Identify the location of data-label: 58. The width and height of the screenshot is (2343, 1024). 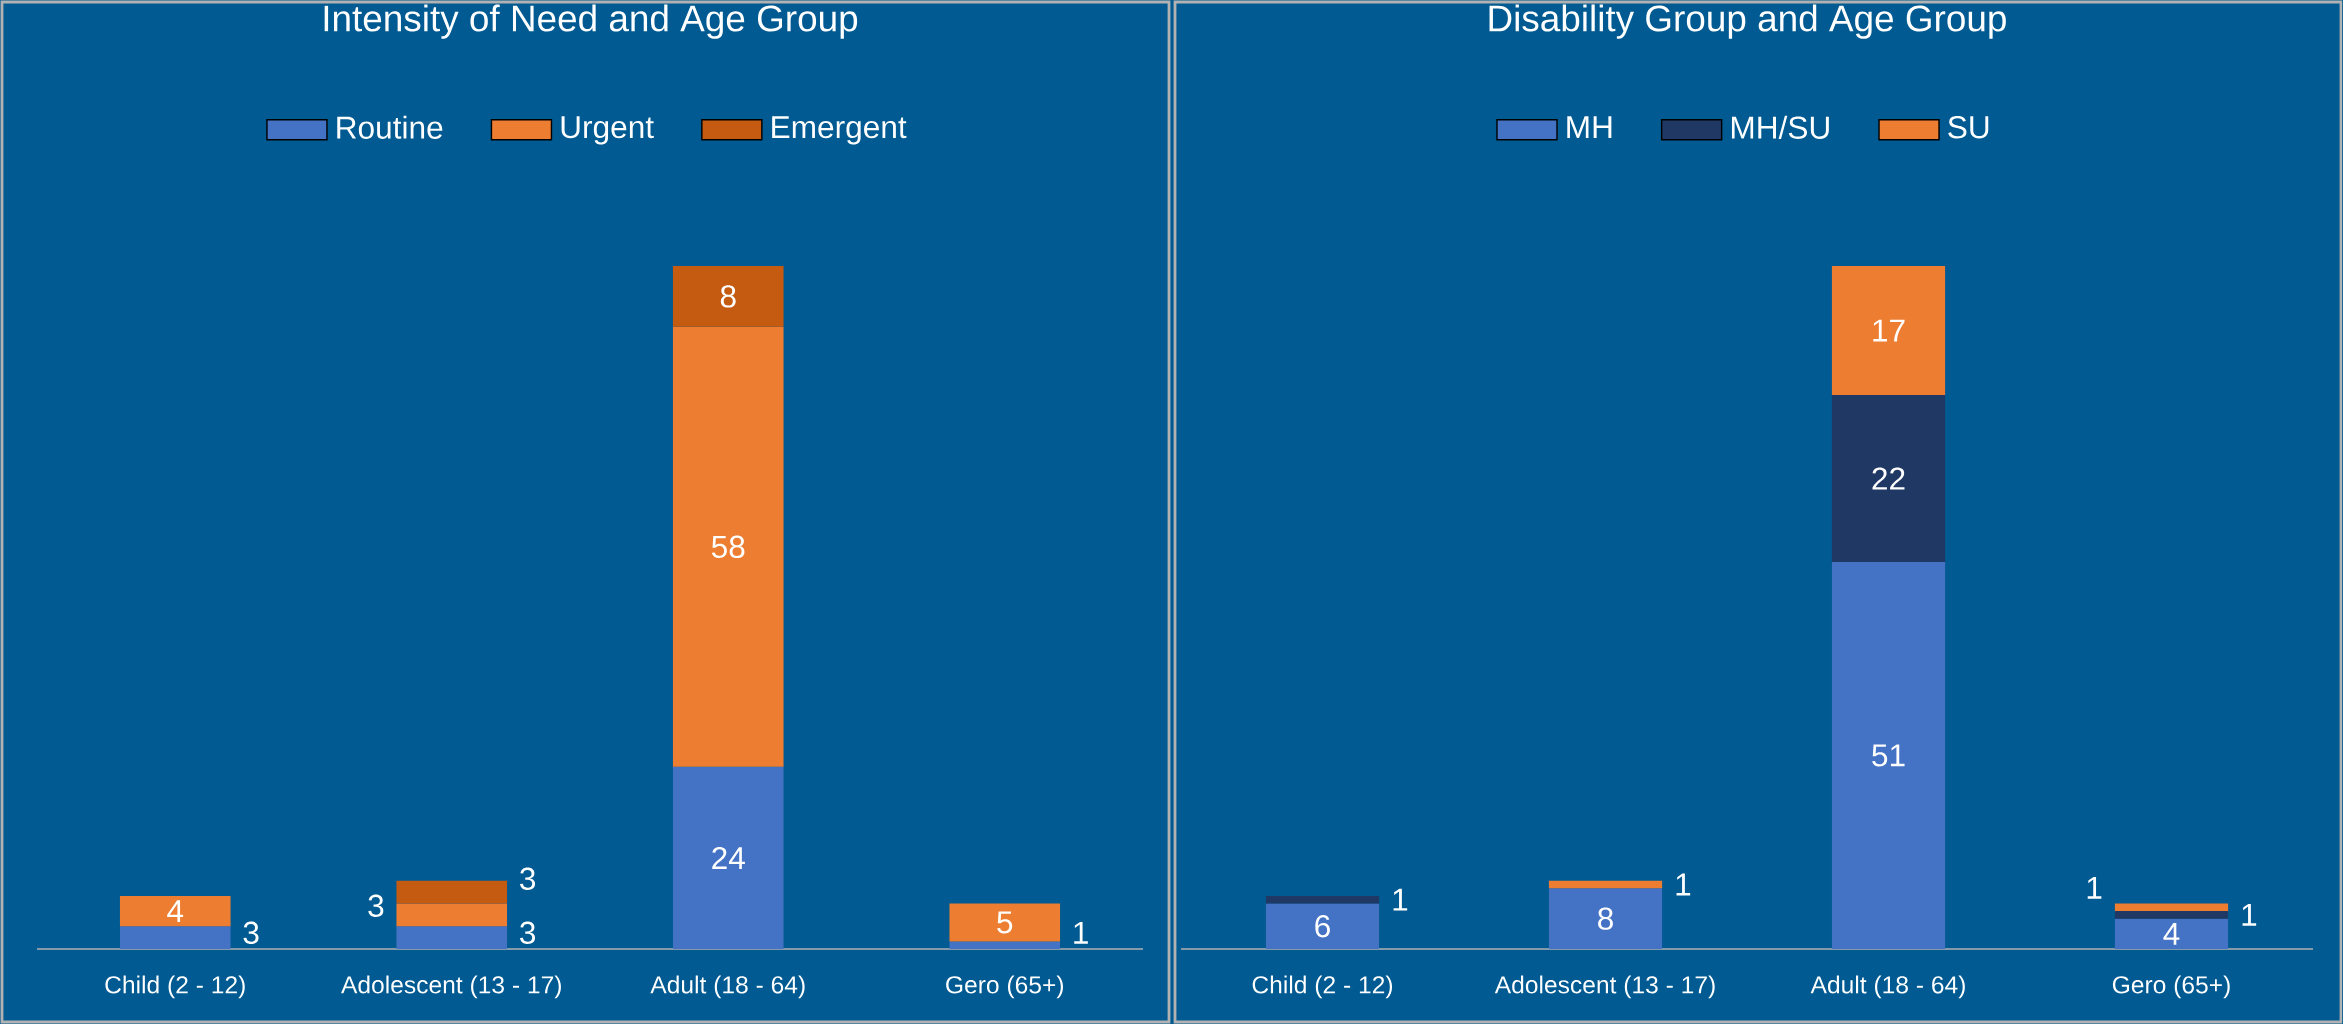
(728, 547).